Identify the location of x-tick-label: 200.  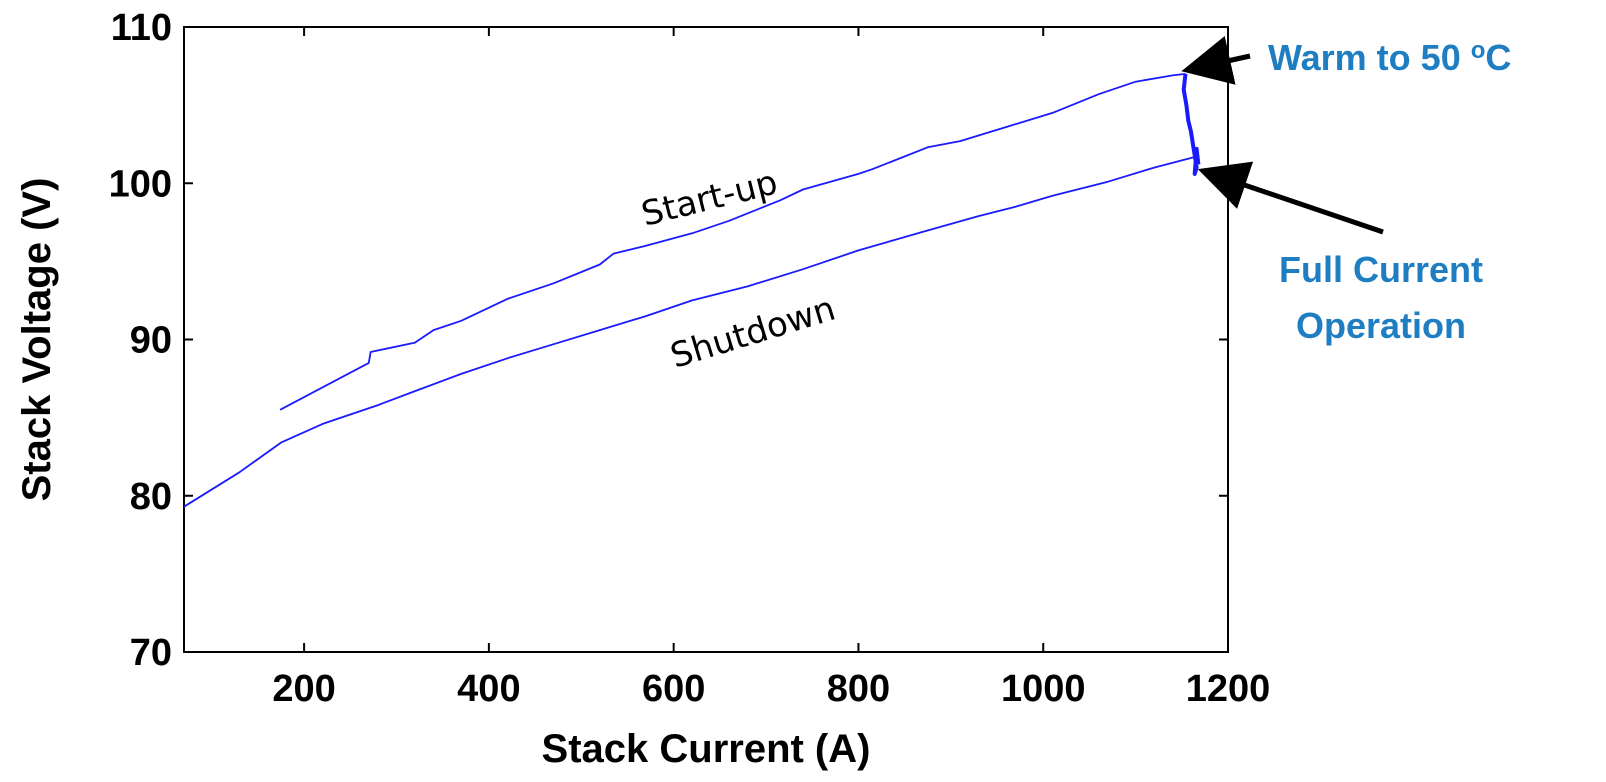
(303, 689).